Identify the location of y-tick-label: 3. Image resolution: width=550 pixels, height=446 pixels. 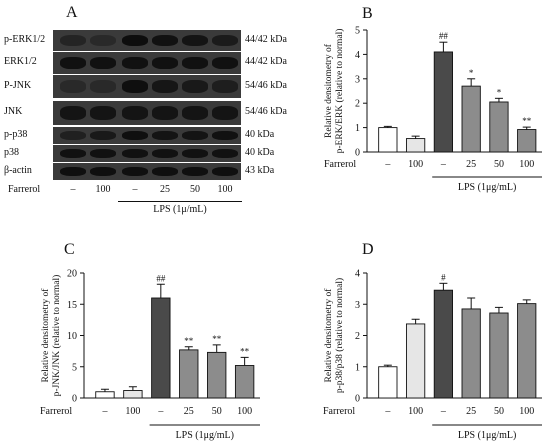
(357, 79).